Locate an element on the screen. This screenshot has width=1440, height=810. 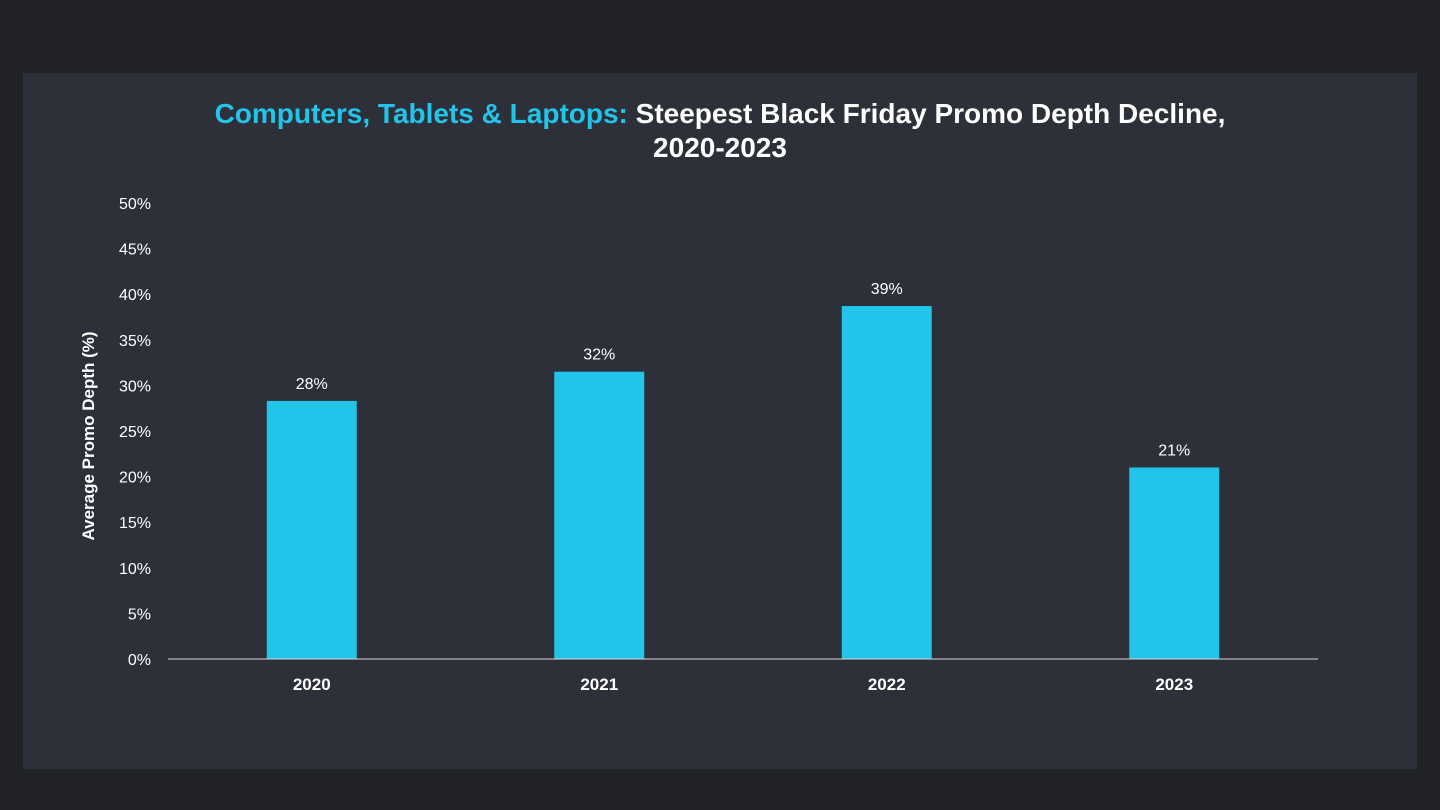
x-tick-label: 2022 is located at coordinates (887, 684).